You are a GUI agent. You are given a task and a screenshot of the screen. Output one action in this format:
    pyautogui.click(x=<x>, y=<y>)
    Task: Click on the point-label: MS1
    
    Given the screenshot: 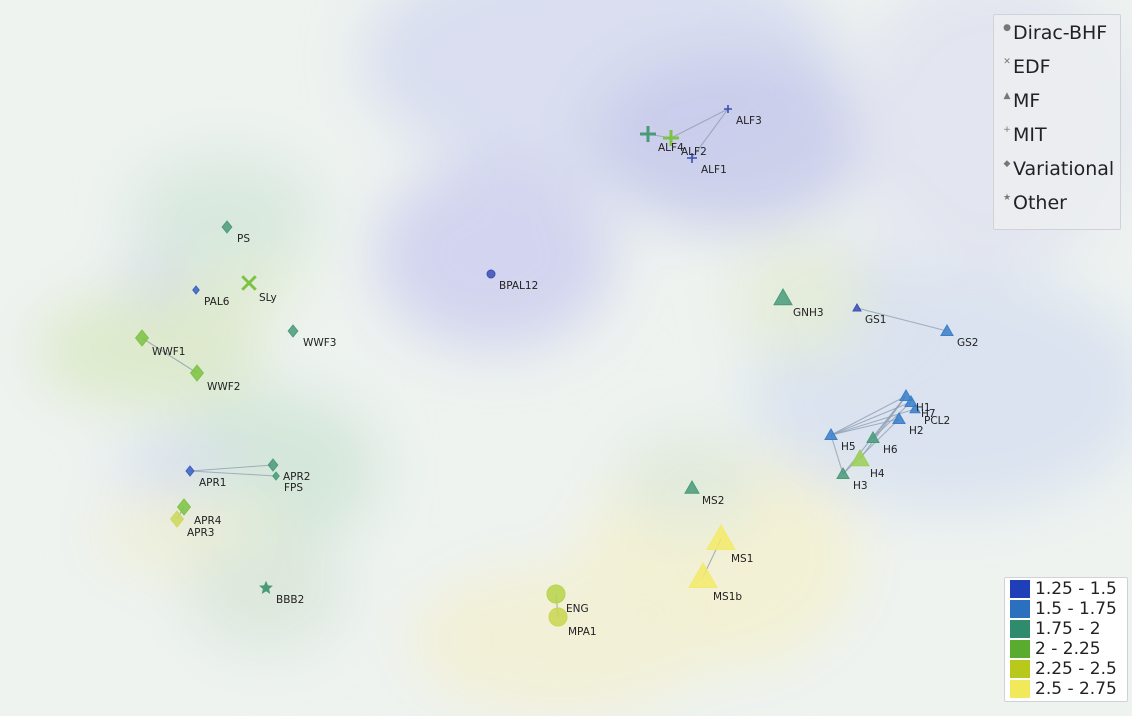 What is the action you would take?
    pyautogui.click(x=742, y=559)
    